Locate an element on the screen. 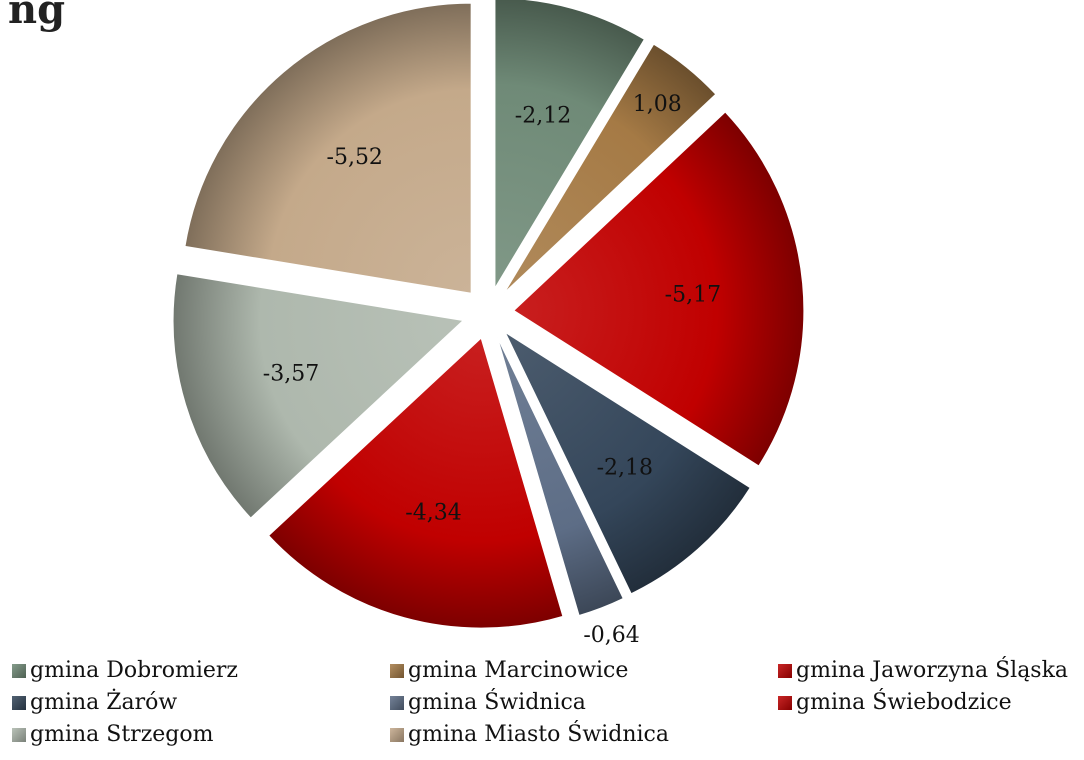 The height and width of the screenshot is (760, 1084). data-label-6: -4,34 is located at coordinates (433, 512).